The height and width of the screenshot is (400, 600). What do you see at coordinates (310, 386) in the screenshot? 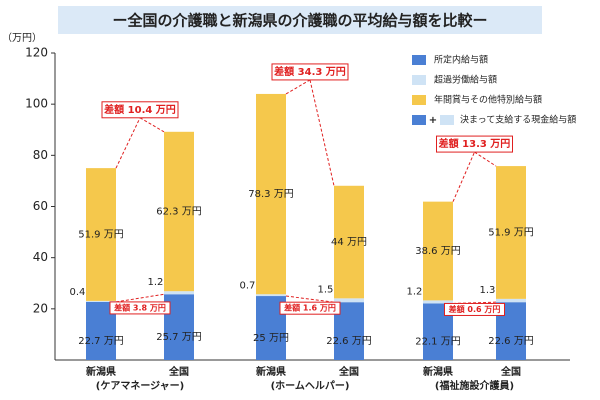
I see `group-label: (ホームヘルパー)` at bounding box center [310, 386].